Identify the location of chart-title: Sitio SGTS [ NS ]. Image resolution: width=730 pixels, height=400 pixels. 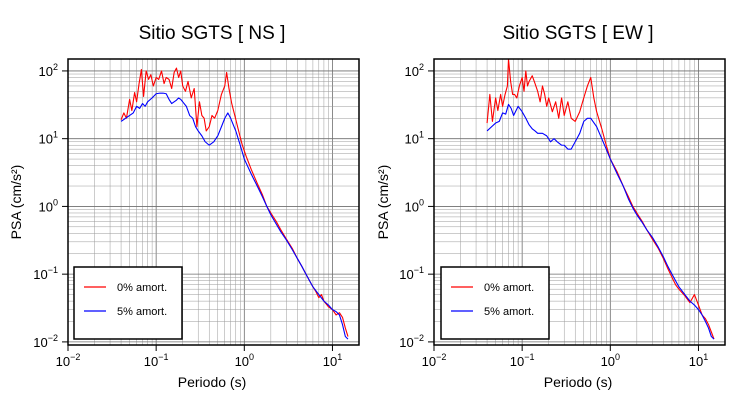
(212, 33).